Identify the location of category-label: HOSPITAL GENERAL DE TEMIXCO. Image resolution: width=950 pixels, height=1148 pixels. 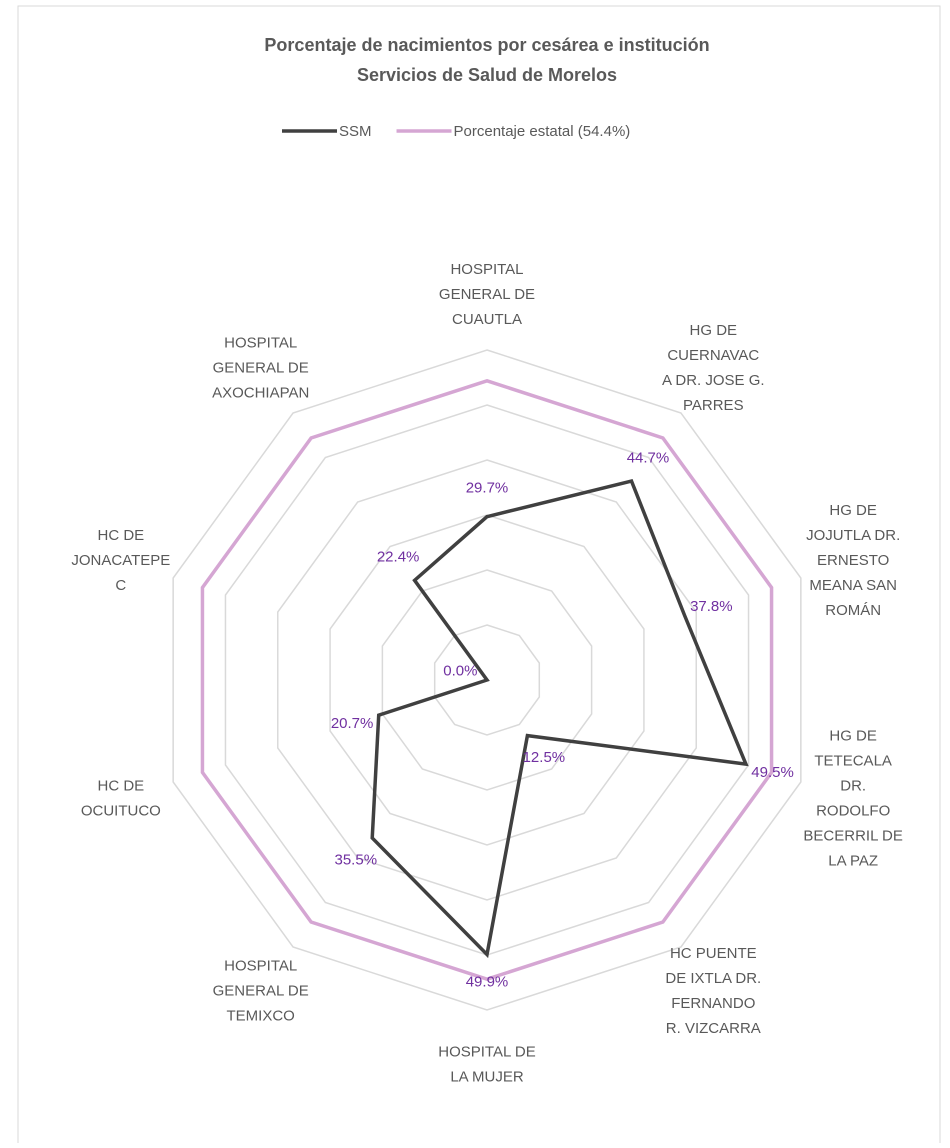
(261, 990).